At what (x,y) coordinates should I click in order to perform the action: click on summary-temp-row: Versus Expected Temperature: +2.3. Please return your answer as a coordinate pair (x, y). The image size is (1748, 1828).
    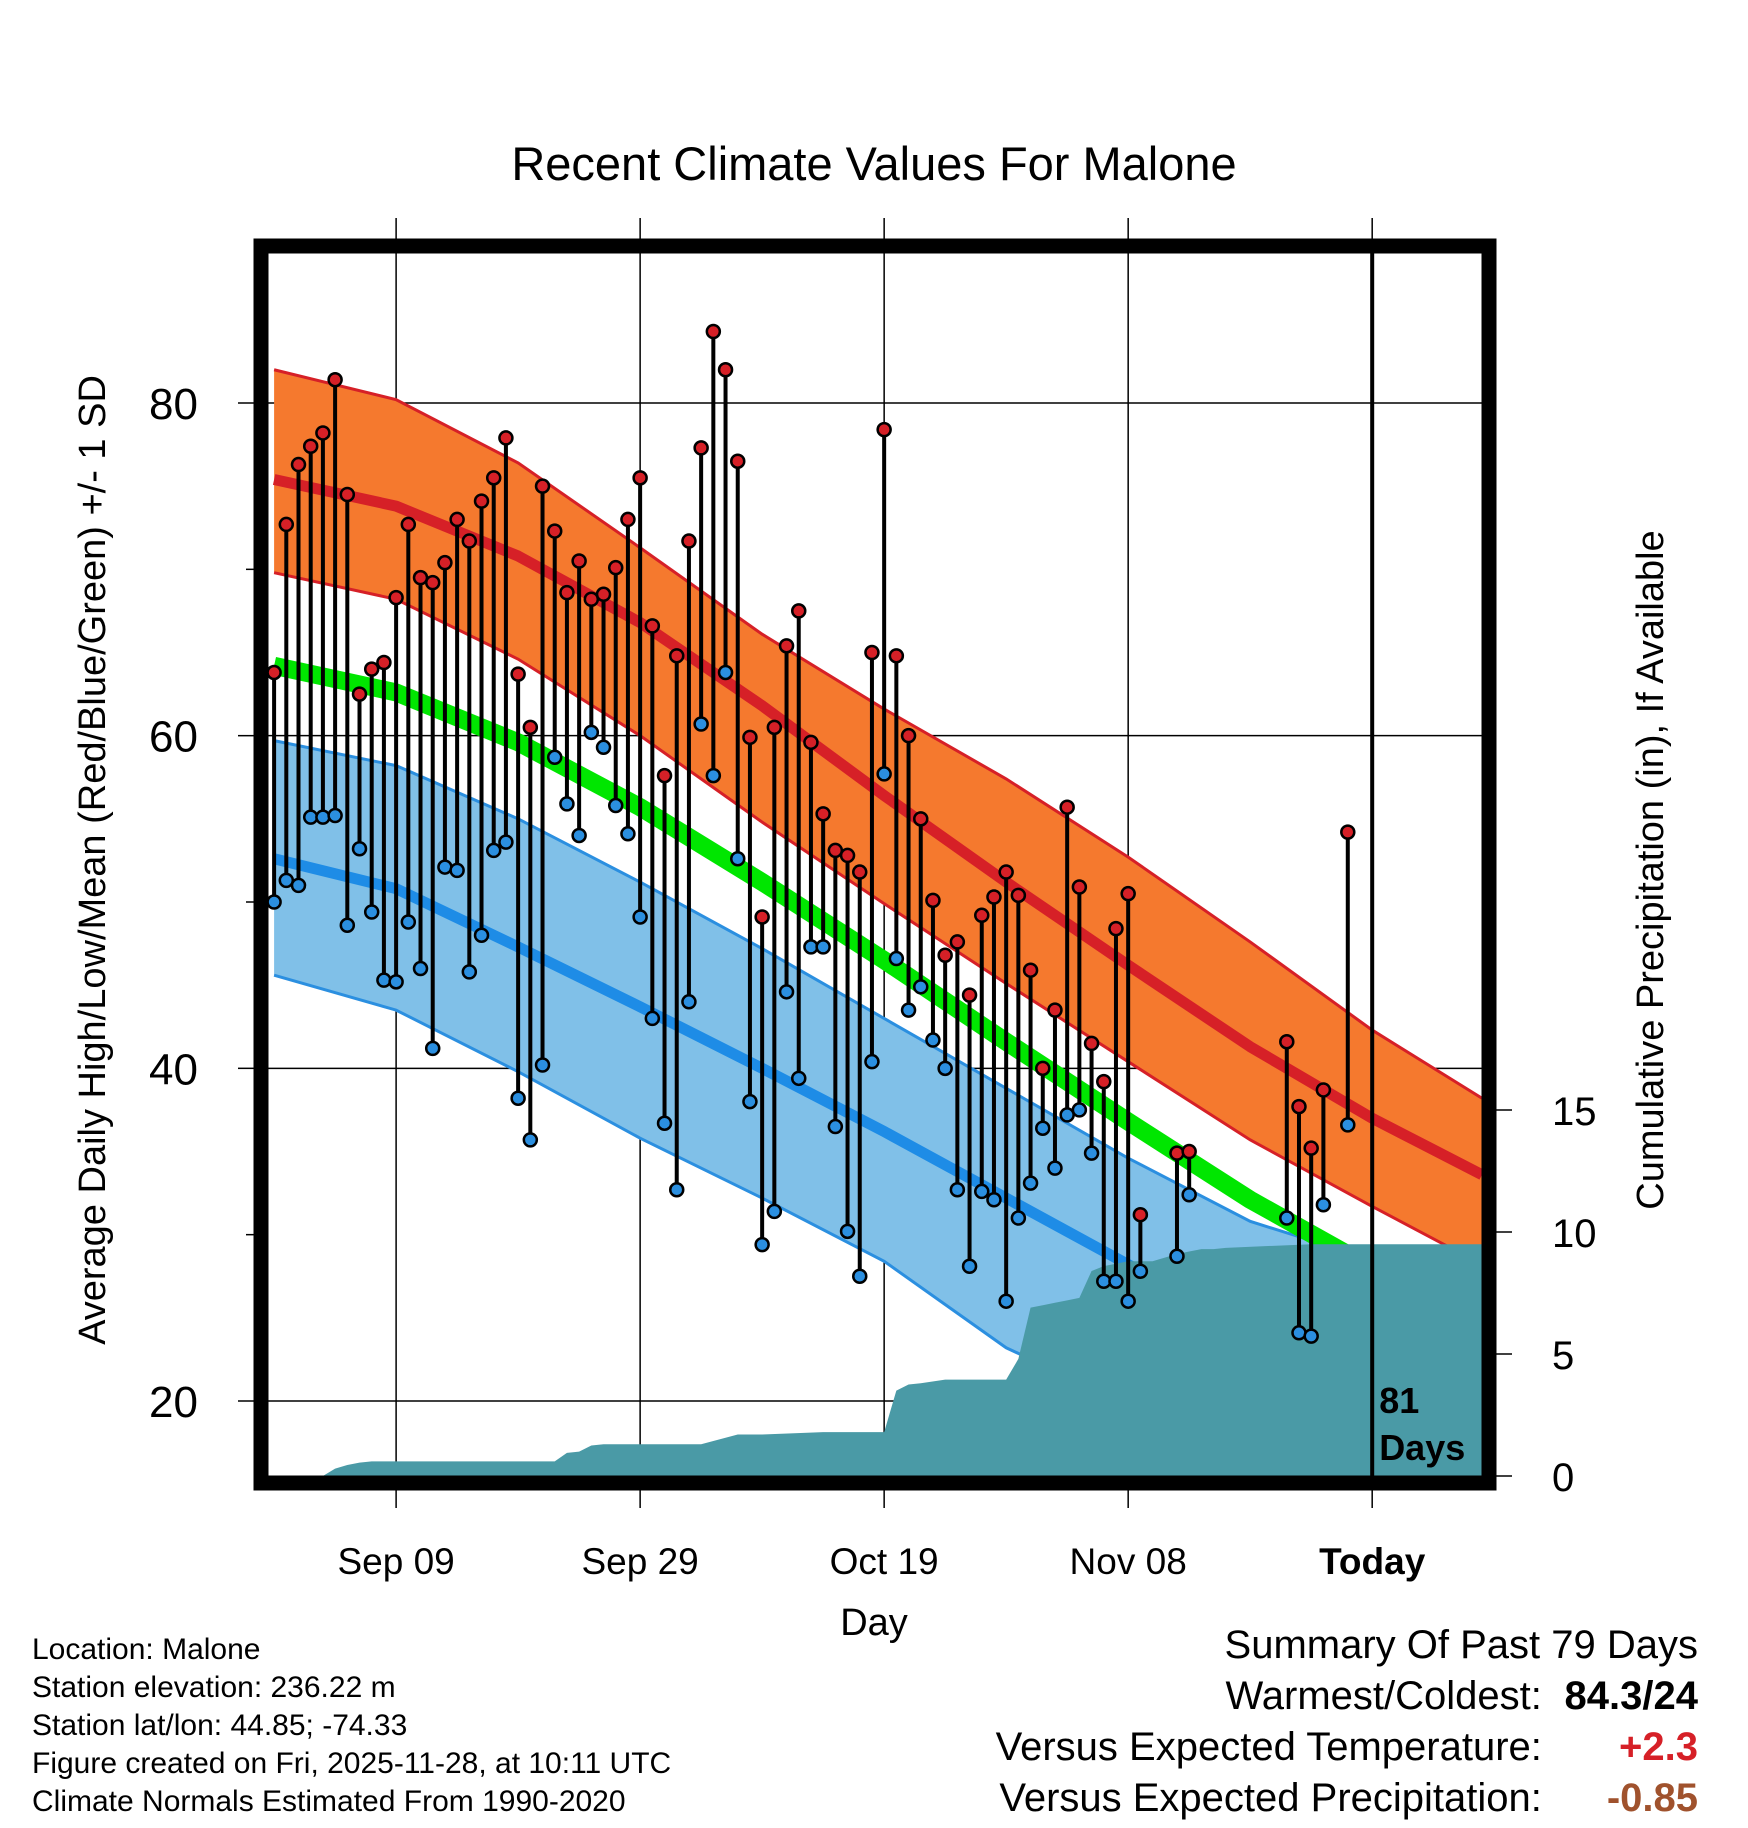
    Looking at the image, I should click on (1347, 1747).